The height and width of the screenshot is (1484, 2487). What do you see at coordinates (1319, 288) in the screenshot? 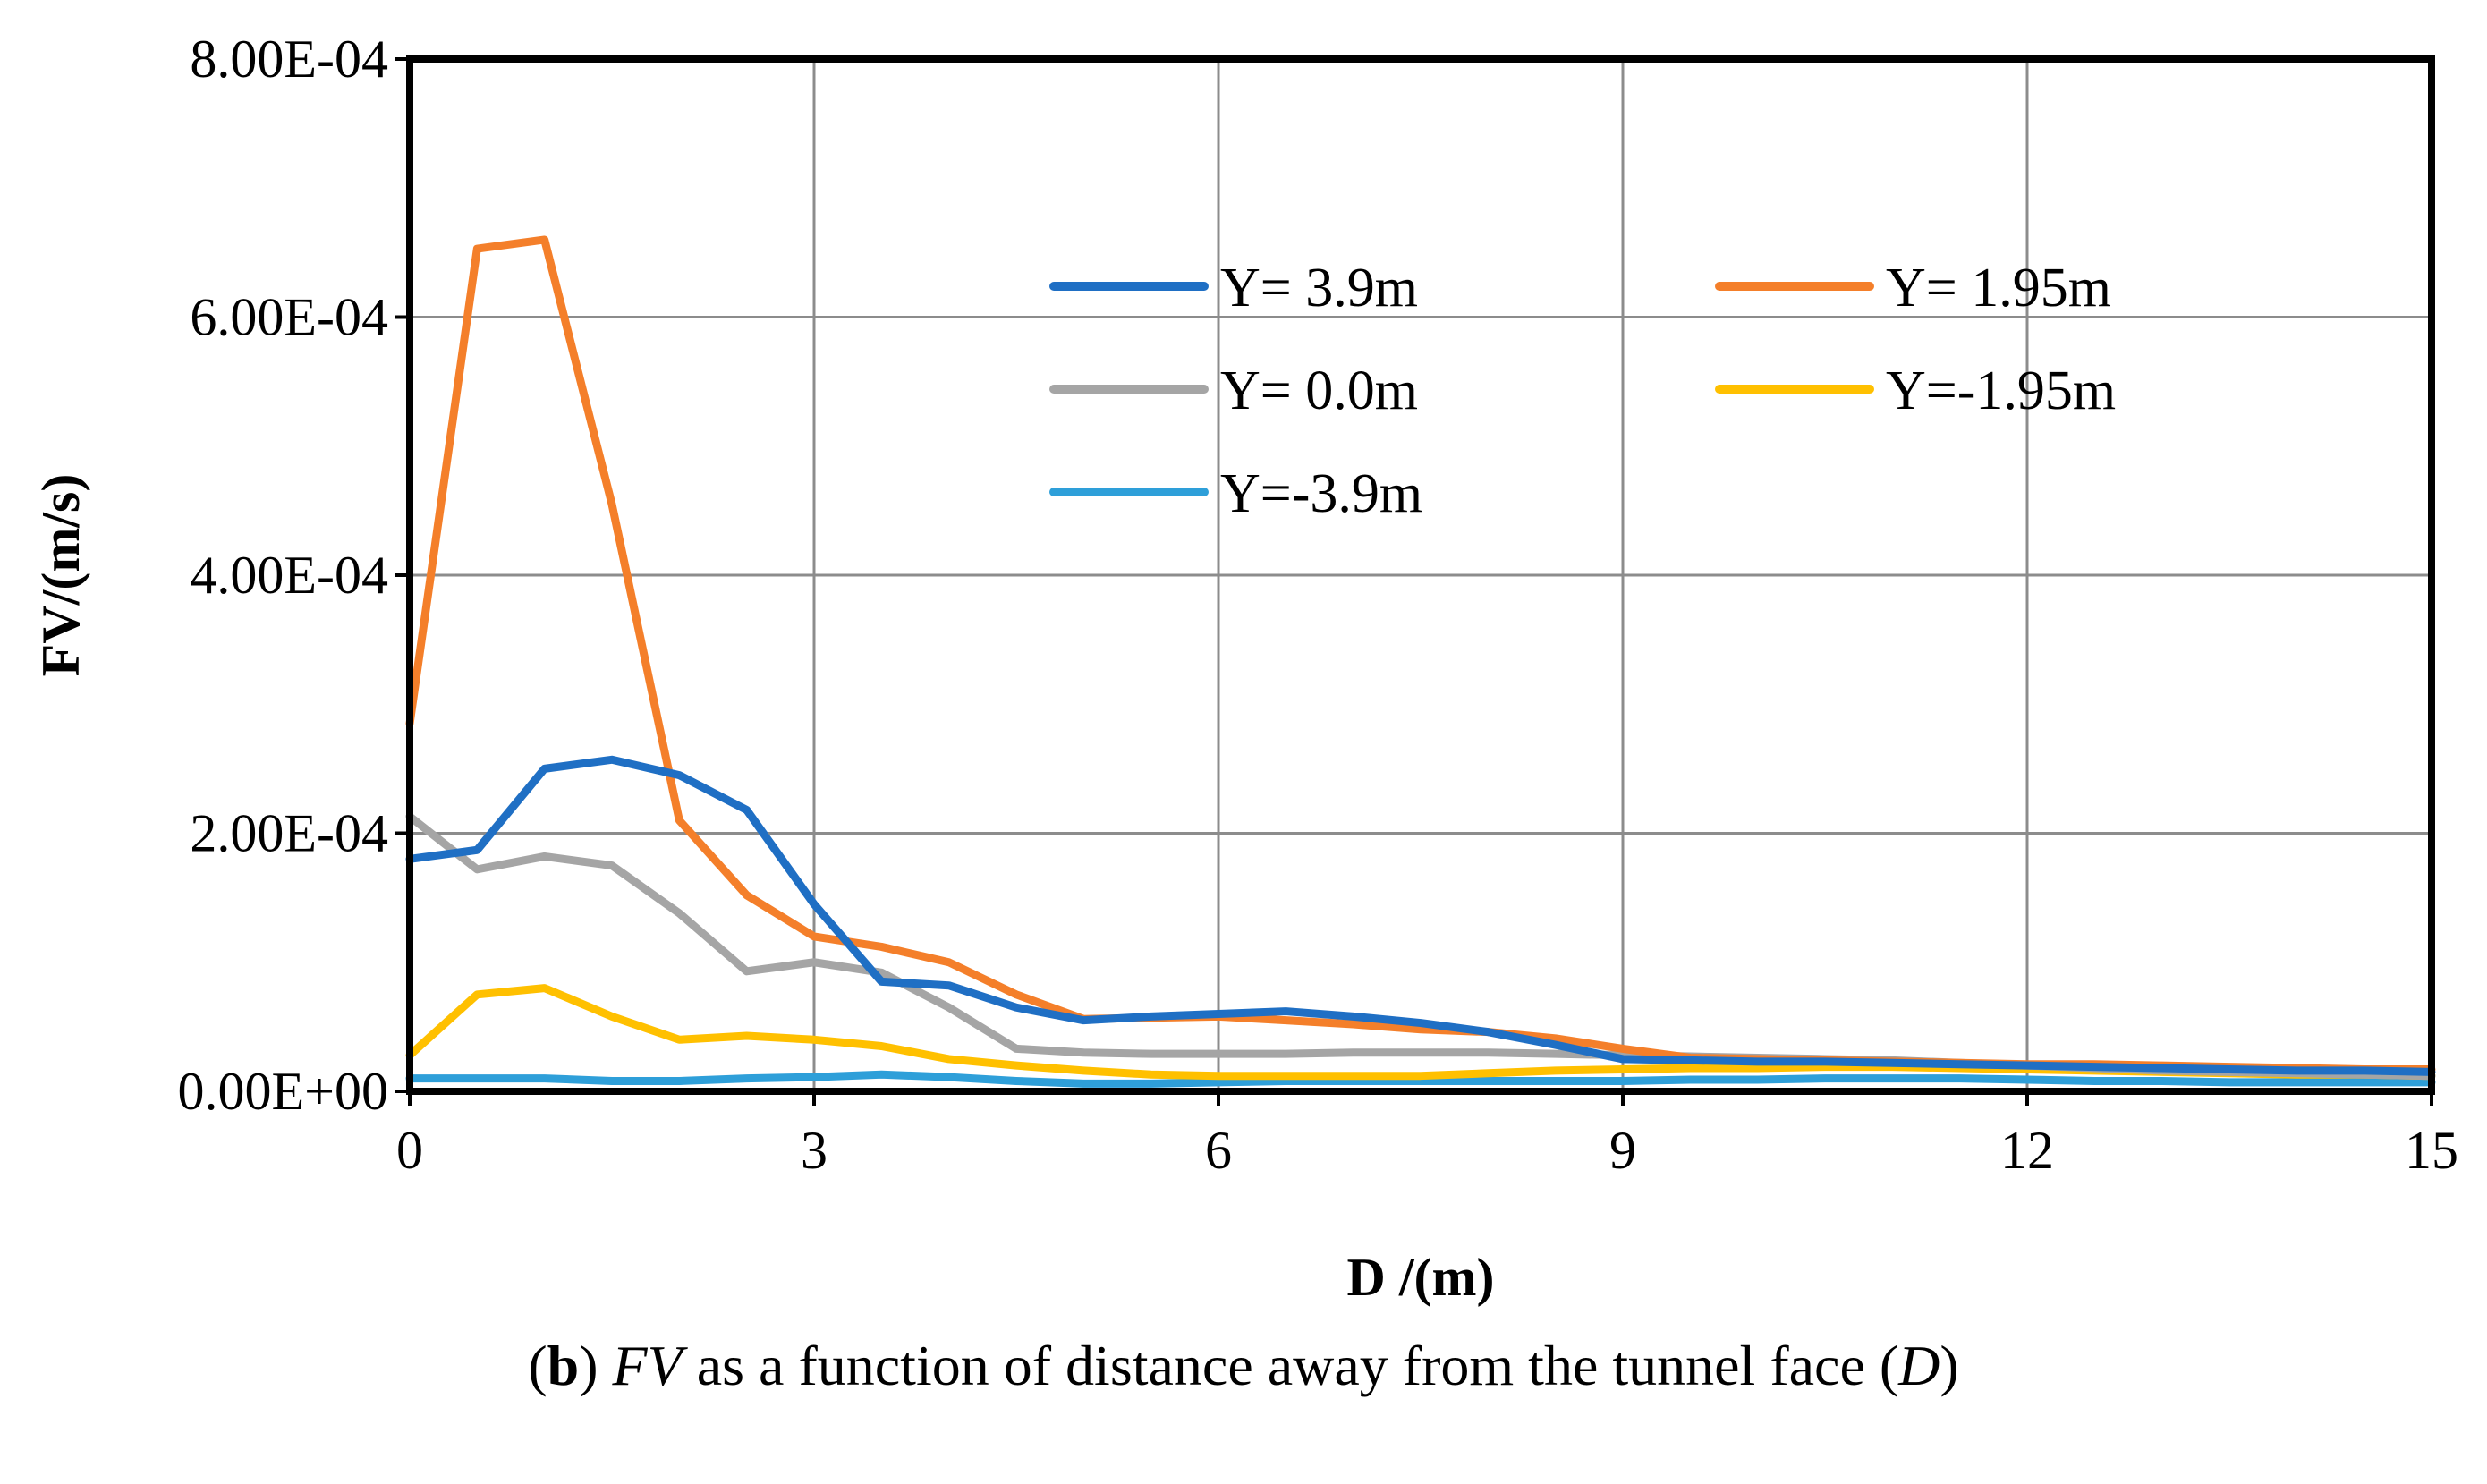
I see `legend-label: Y= 3.9m` at bounding box center [1319, 288].